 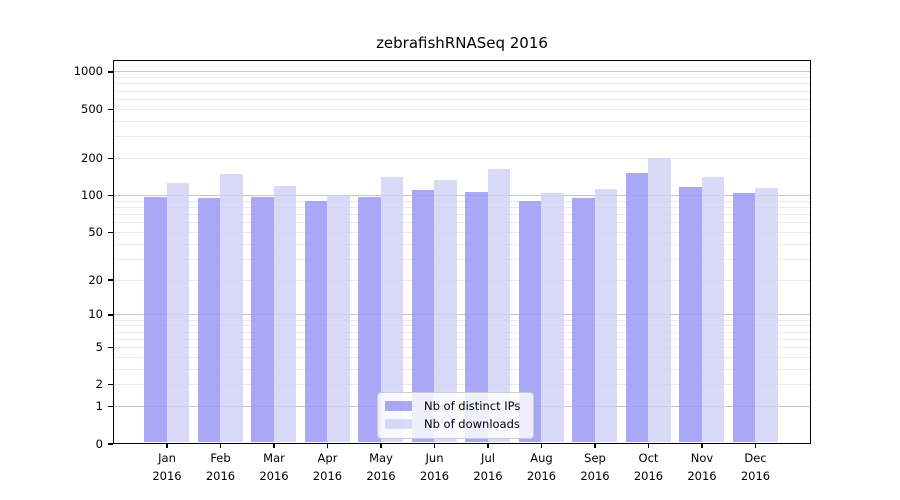 What do you see at coordinates (659, 299) in the screenshot?
I see `bar-downloads-oct` at bounding box center [659, 299].